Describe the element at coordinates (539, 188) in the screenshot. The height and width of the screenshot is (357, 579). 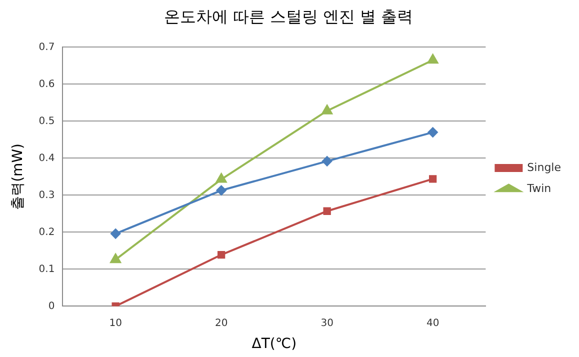
I see `legend-label: Twin` at that location.